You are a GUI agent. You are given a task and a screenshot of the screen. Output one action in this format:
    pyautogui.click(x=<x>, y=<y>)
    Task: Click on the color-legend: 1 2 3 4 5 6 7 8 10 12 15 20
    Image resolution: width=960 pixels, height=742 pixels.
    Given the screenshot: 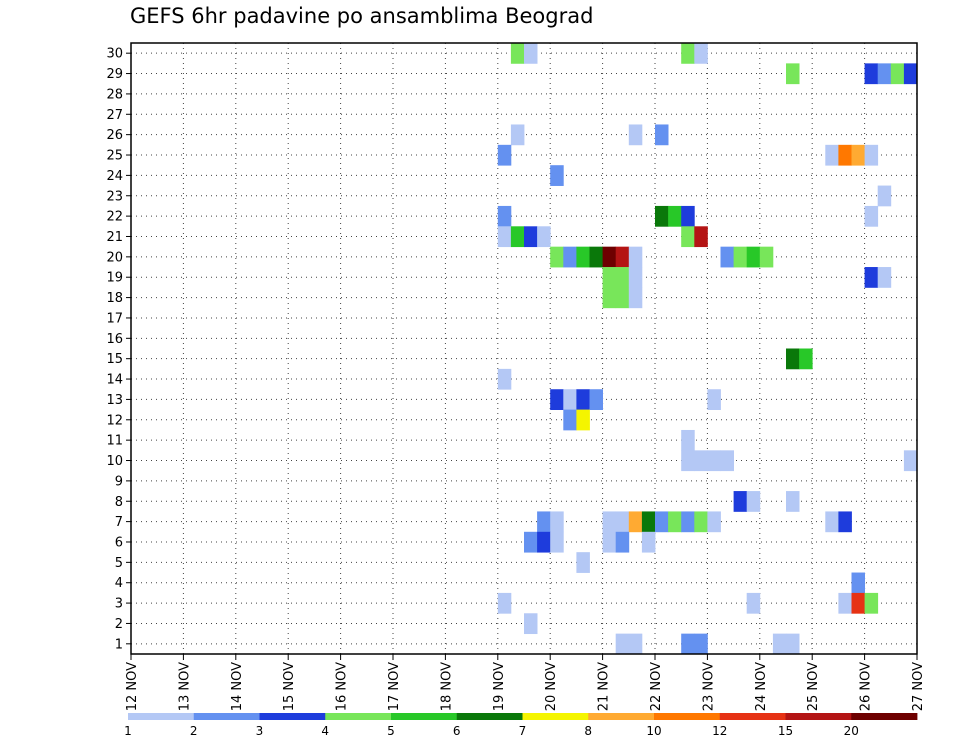 What is the action you would take?
    pyautogui.click(x=521, y=725)
    